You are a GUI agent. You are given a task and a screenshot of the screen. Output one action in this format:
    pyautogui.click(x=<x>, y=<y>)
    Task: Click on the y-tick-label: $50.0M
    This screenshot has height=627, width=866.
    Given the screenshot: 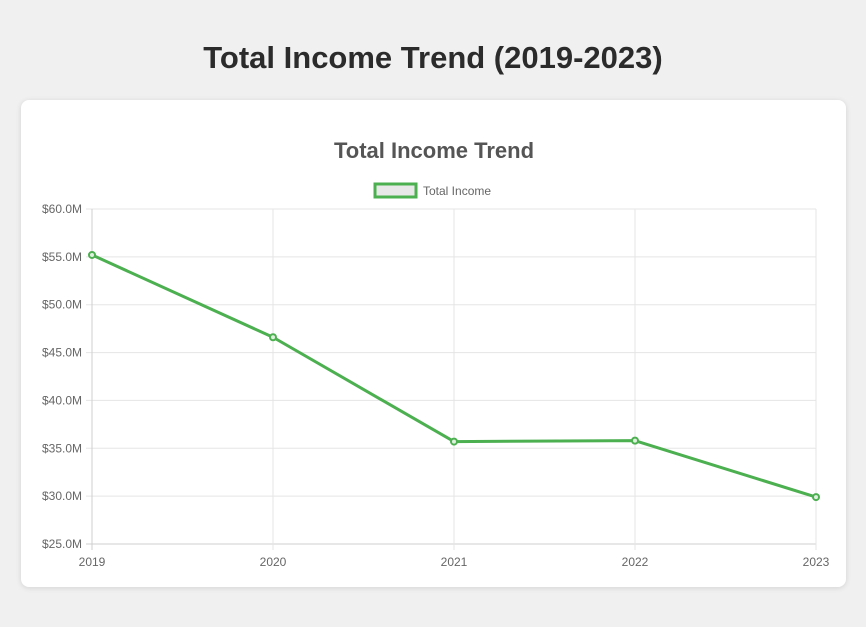 What is the action you would take?
    pyautogui.click(x=62, y=305)
    